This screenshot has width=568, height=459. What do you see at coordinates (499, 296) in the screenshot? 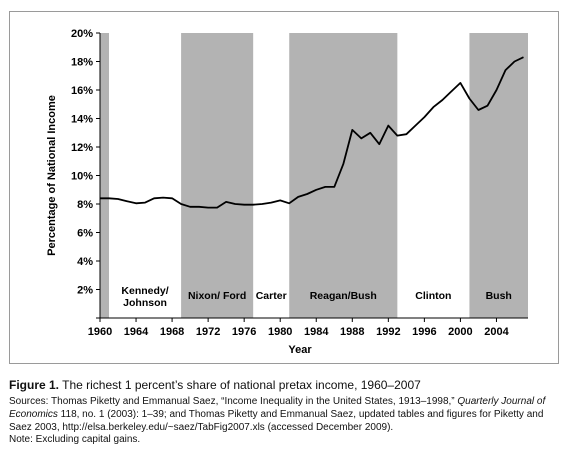
I see `band-label: Bush` at bounding box center [499, 296].